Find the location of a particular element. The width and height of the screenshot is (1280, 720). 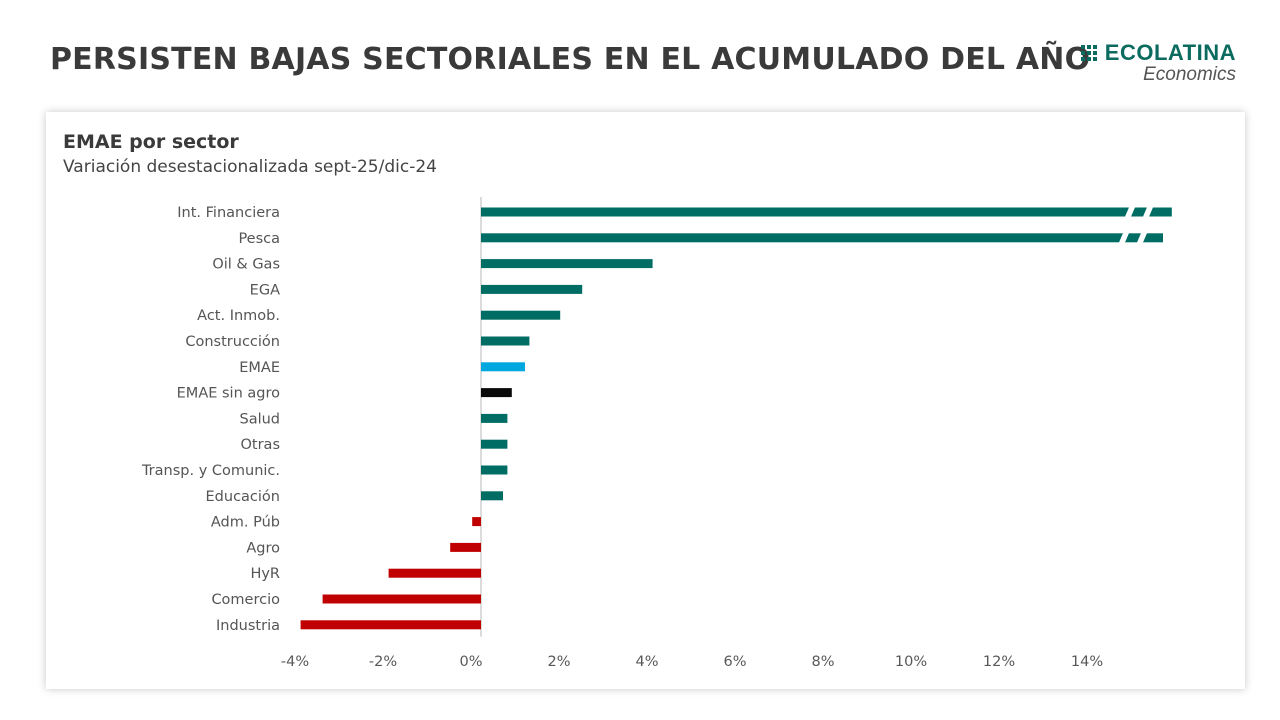

x-tick-label: 10% is located at coordinates (911, 662).